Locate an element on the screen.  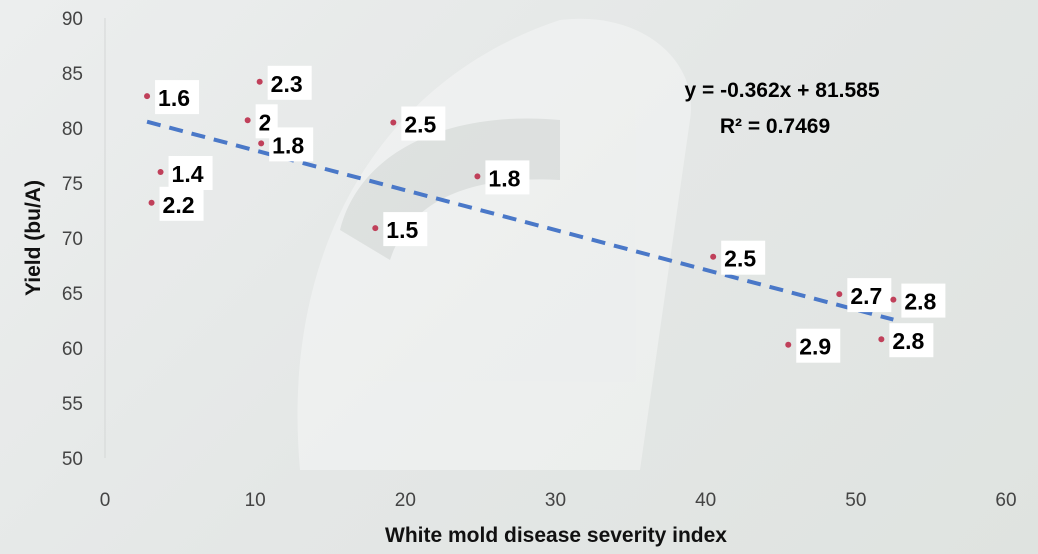
y-tick-labels: 50 55 60 65 70 75 80 85 90 is located at coordinates (72, 239).